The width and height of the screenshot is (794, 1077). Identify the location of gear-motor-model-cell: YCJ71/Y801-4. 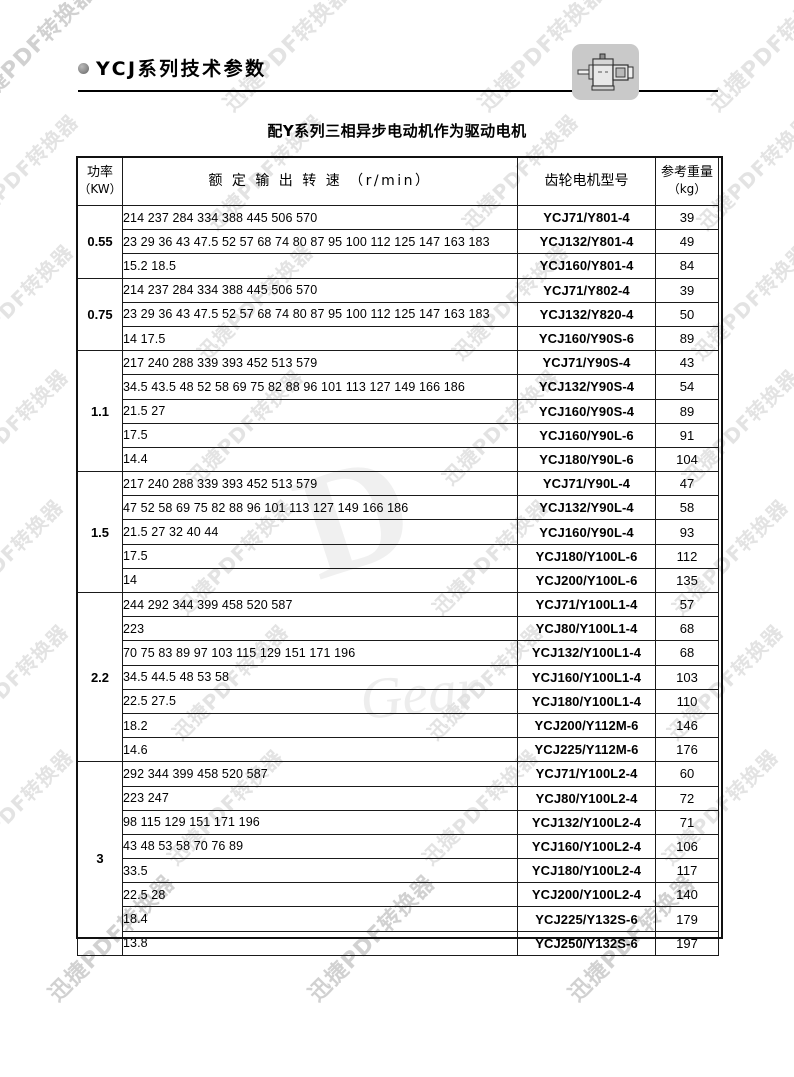
(586, 217).